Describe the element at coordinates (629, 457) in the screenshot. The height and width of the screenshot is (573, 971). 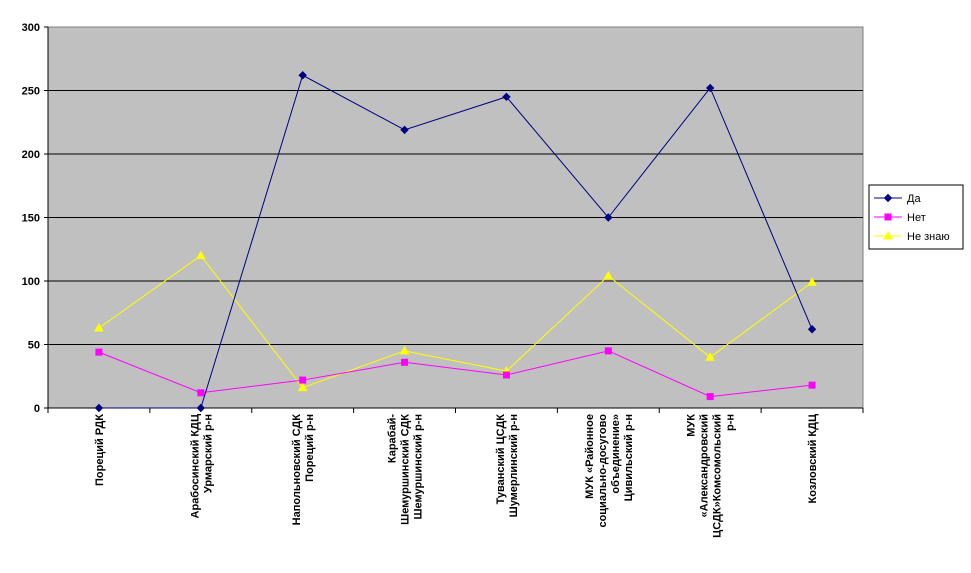
I see `x-tick-label-line: Цивильский р-н` at that location.